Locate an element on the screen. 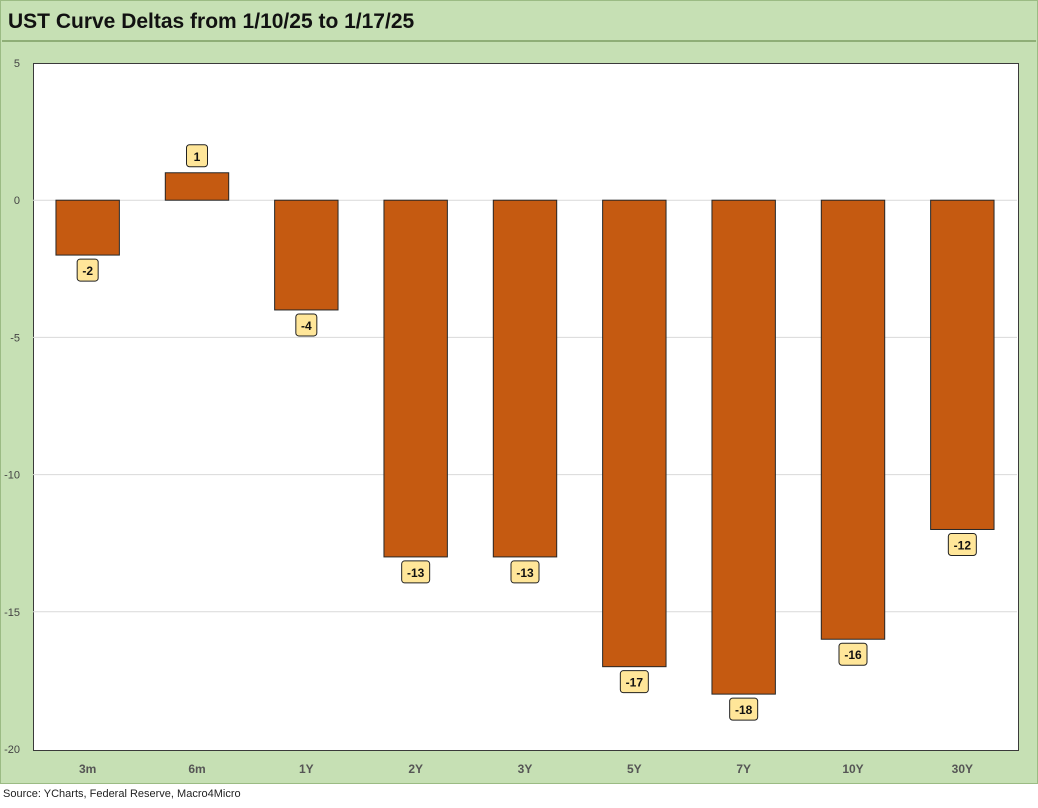 The height and width of the screenshot is (808, 1038). data-label: 1 is located at coordinates (197, 157).